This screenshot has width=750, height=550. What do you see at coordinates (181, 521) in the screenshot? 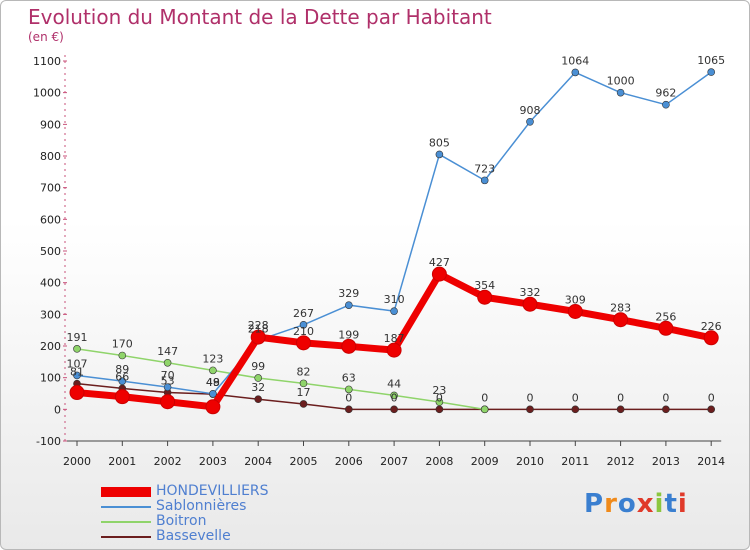
I see `legend-label: Boitron` at bounding box center [181, 521].